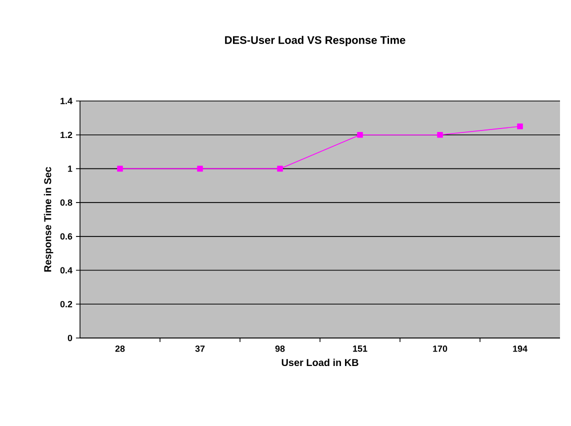 The height and width of the screenshot is (426, 571). Describe the element at coordinates (66, 101) in the screenshot. I see `y-tick-label: 1.4` at that location.